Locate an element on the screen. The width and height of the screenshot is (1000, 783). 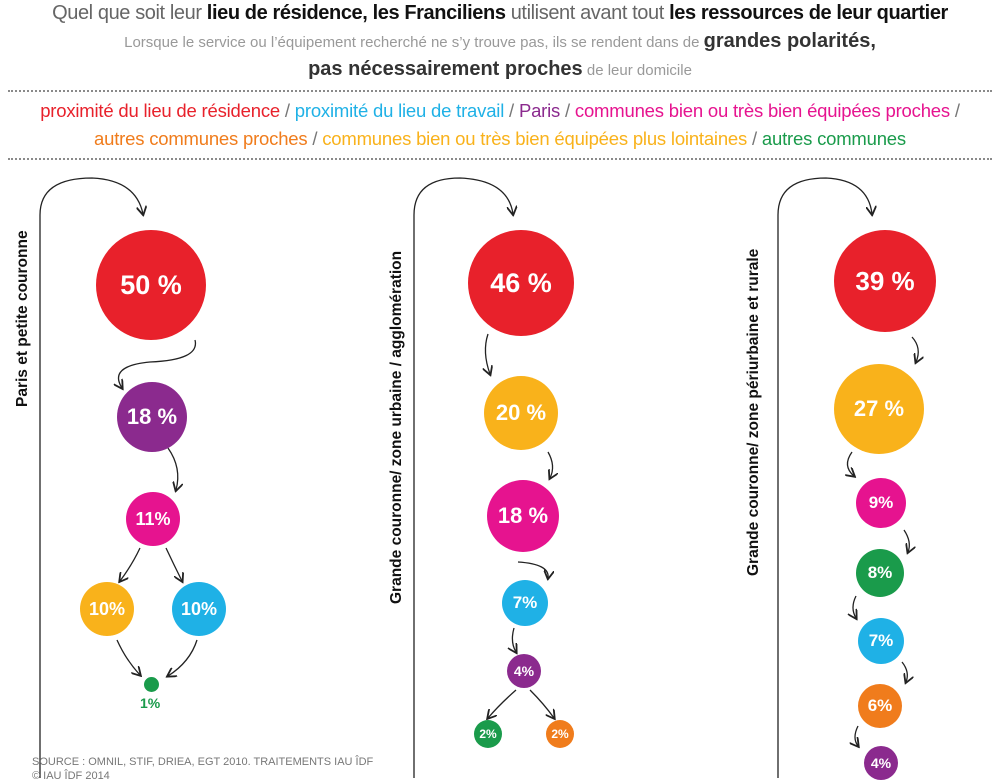
circle-residence: 50 % is located at coordinates (151, 285).